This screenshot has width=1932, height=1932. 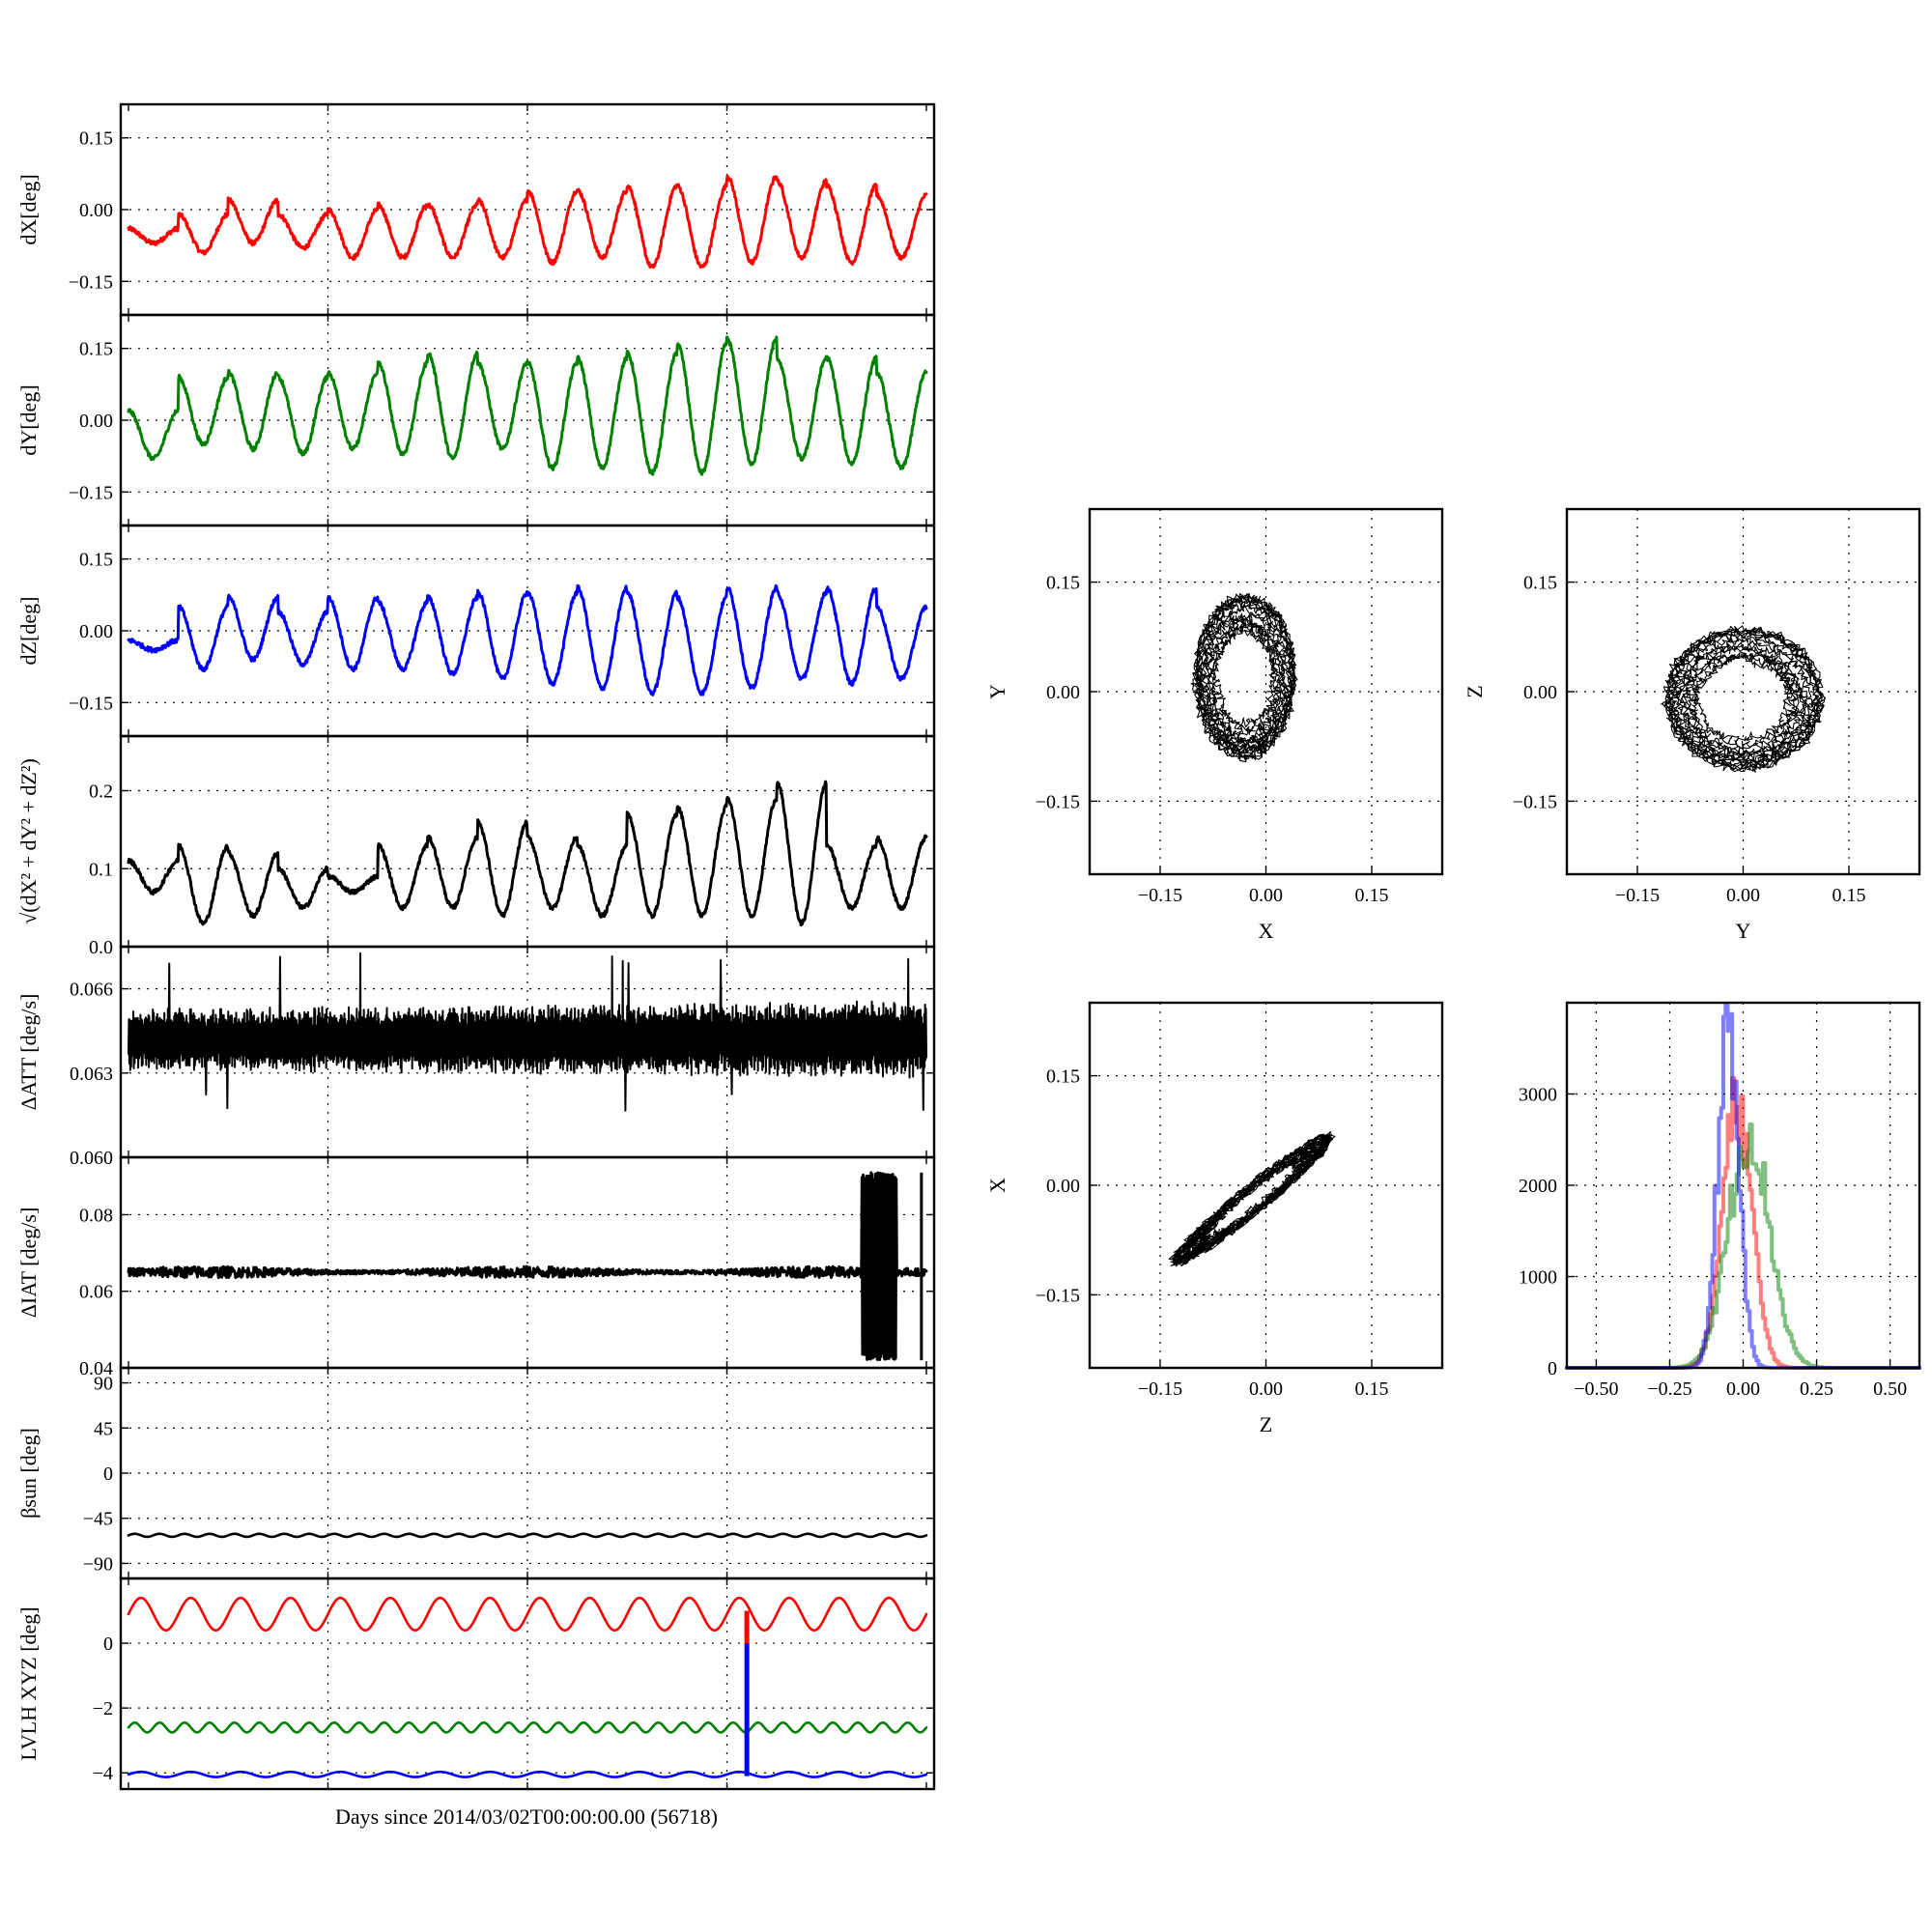 What do you see at coordinates (1266, 1424) in the screenshot?
I see `zx-xlabel: Z` at bounding box center [1266, 1424].